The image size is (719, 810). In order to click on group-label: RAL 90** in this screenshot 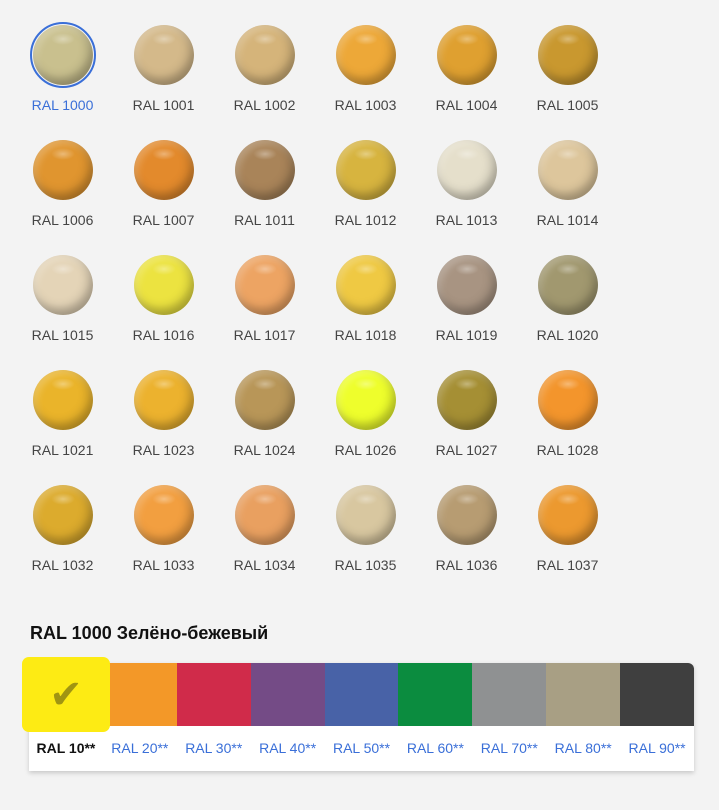, I will do `click(657, 748)`.